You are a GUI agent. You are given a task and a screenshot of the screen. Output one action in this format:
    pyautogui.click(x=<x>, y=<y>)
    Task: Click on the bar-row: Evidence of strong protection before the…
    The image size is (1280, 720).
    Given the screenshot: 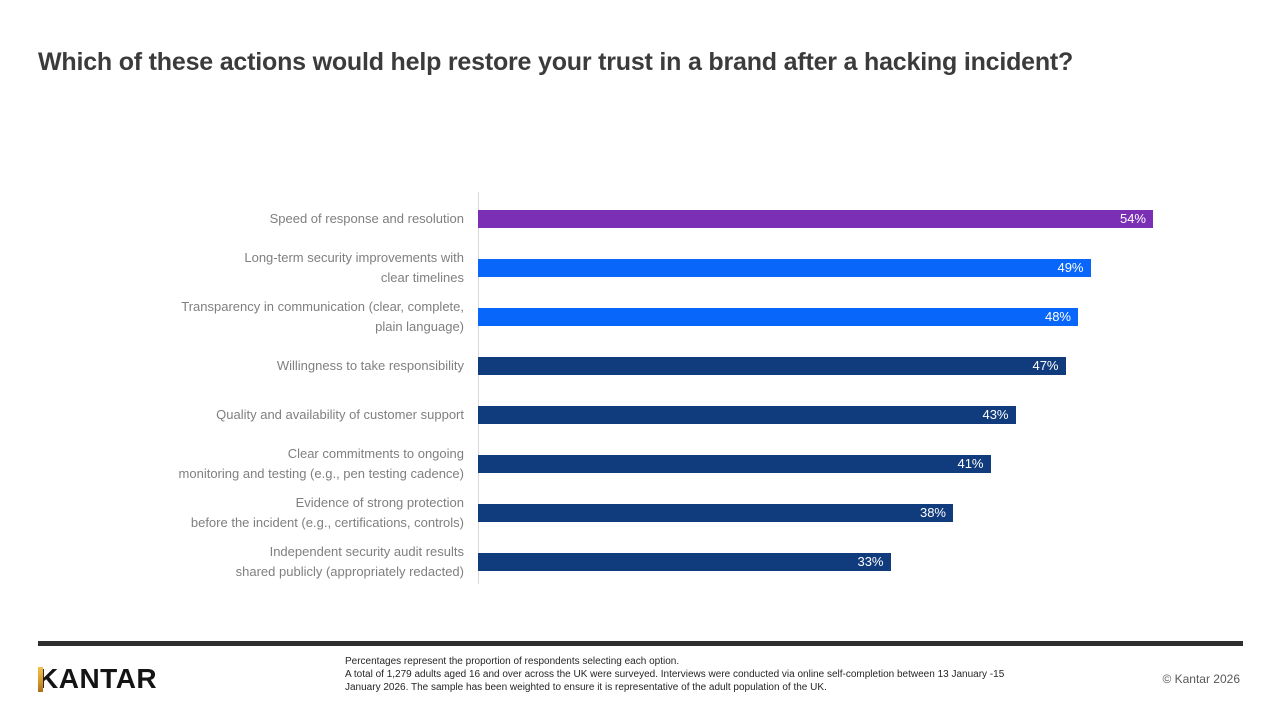 What is the action you would take?
    pyautogui.click(x=640, y=512)
    